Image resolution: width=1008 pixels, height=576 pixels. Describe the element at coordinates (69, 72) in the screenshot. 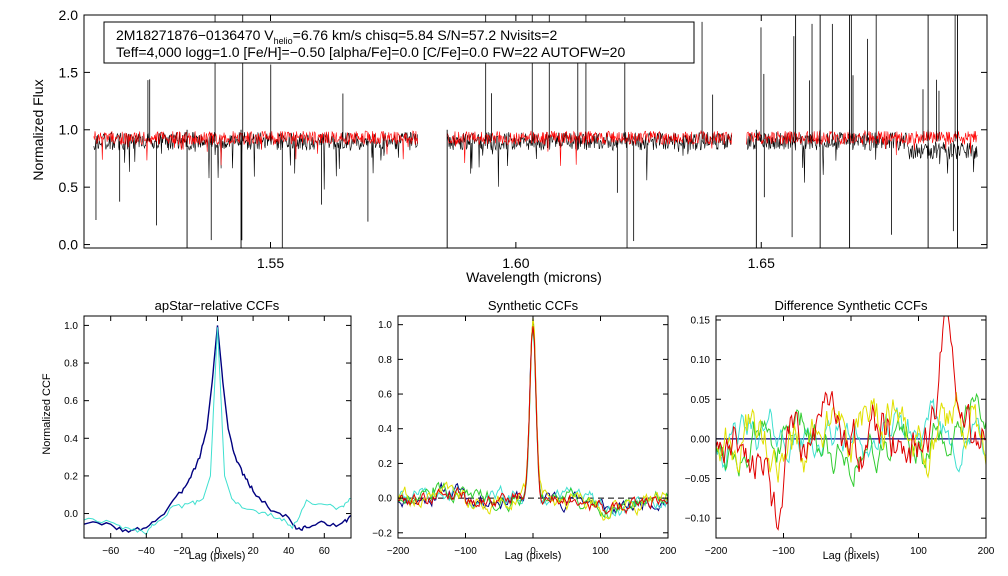

I see `y-tick-label: 1.5` at that location.